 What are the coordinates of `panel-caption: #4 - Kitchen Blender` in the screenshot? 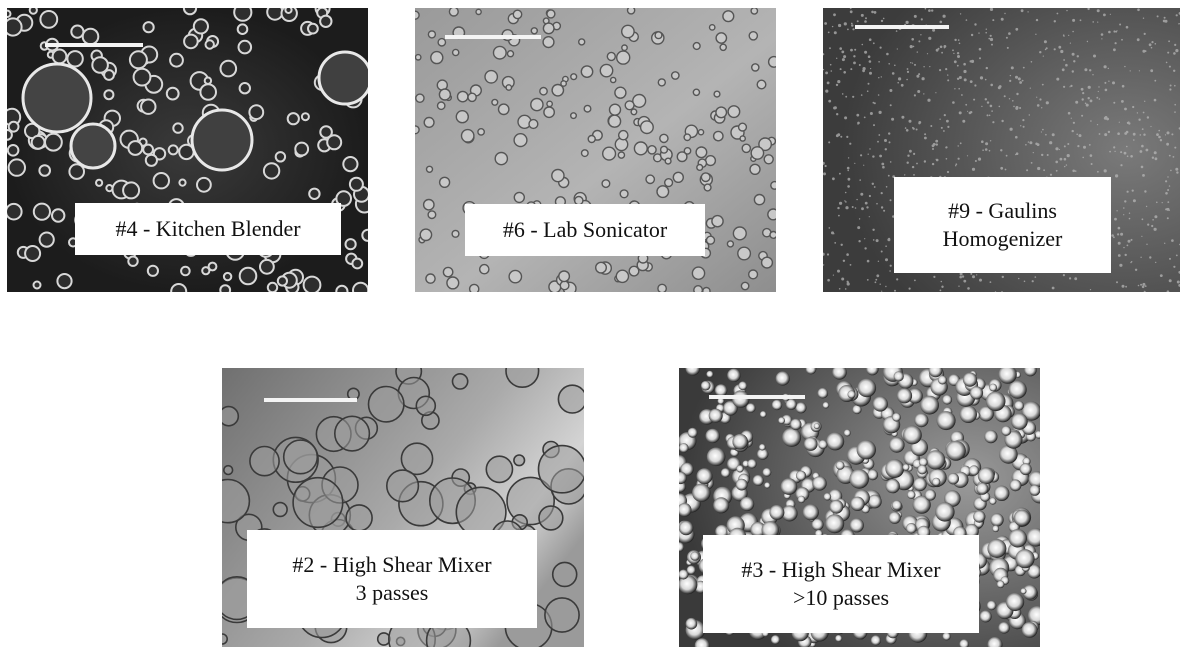 It's located at (208, 229).